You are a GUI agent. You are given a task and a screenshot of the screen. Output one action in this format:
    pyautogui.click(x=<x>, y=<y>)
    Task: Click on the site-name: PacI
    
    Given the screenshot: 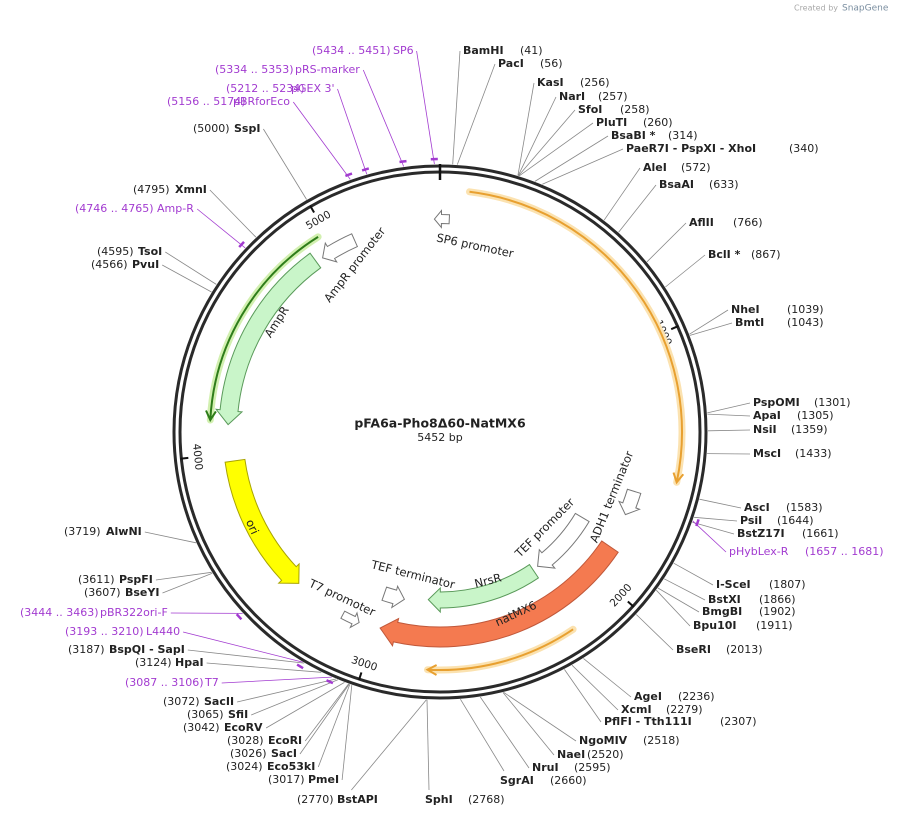 What is the action you would take?
    pyautogui.click(x=511, y=63)
    